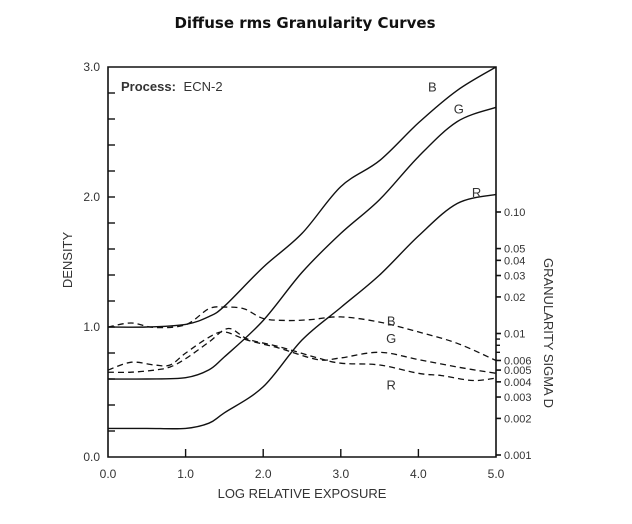 The image size is (632, 524). What do you see at coordinates (148, 86) in the screenshot?
I see `process-label: Process:` at bounding box center [148, 86].